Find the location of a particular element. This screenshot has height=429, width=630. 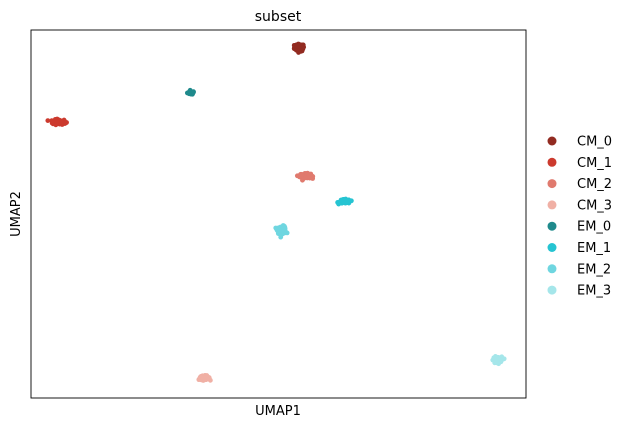

legend-item-CM_3: CM_3 is located at coordinates (579, 205).